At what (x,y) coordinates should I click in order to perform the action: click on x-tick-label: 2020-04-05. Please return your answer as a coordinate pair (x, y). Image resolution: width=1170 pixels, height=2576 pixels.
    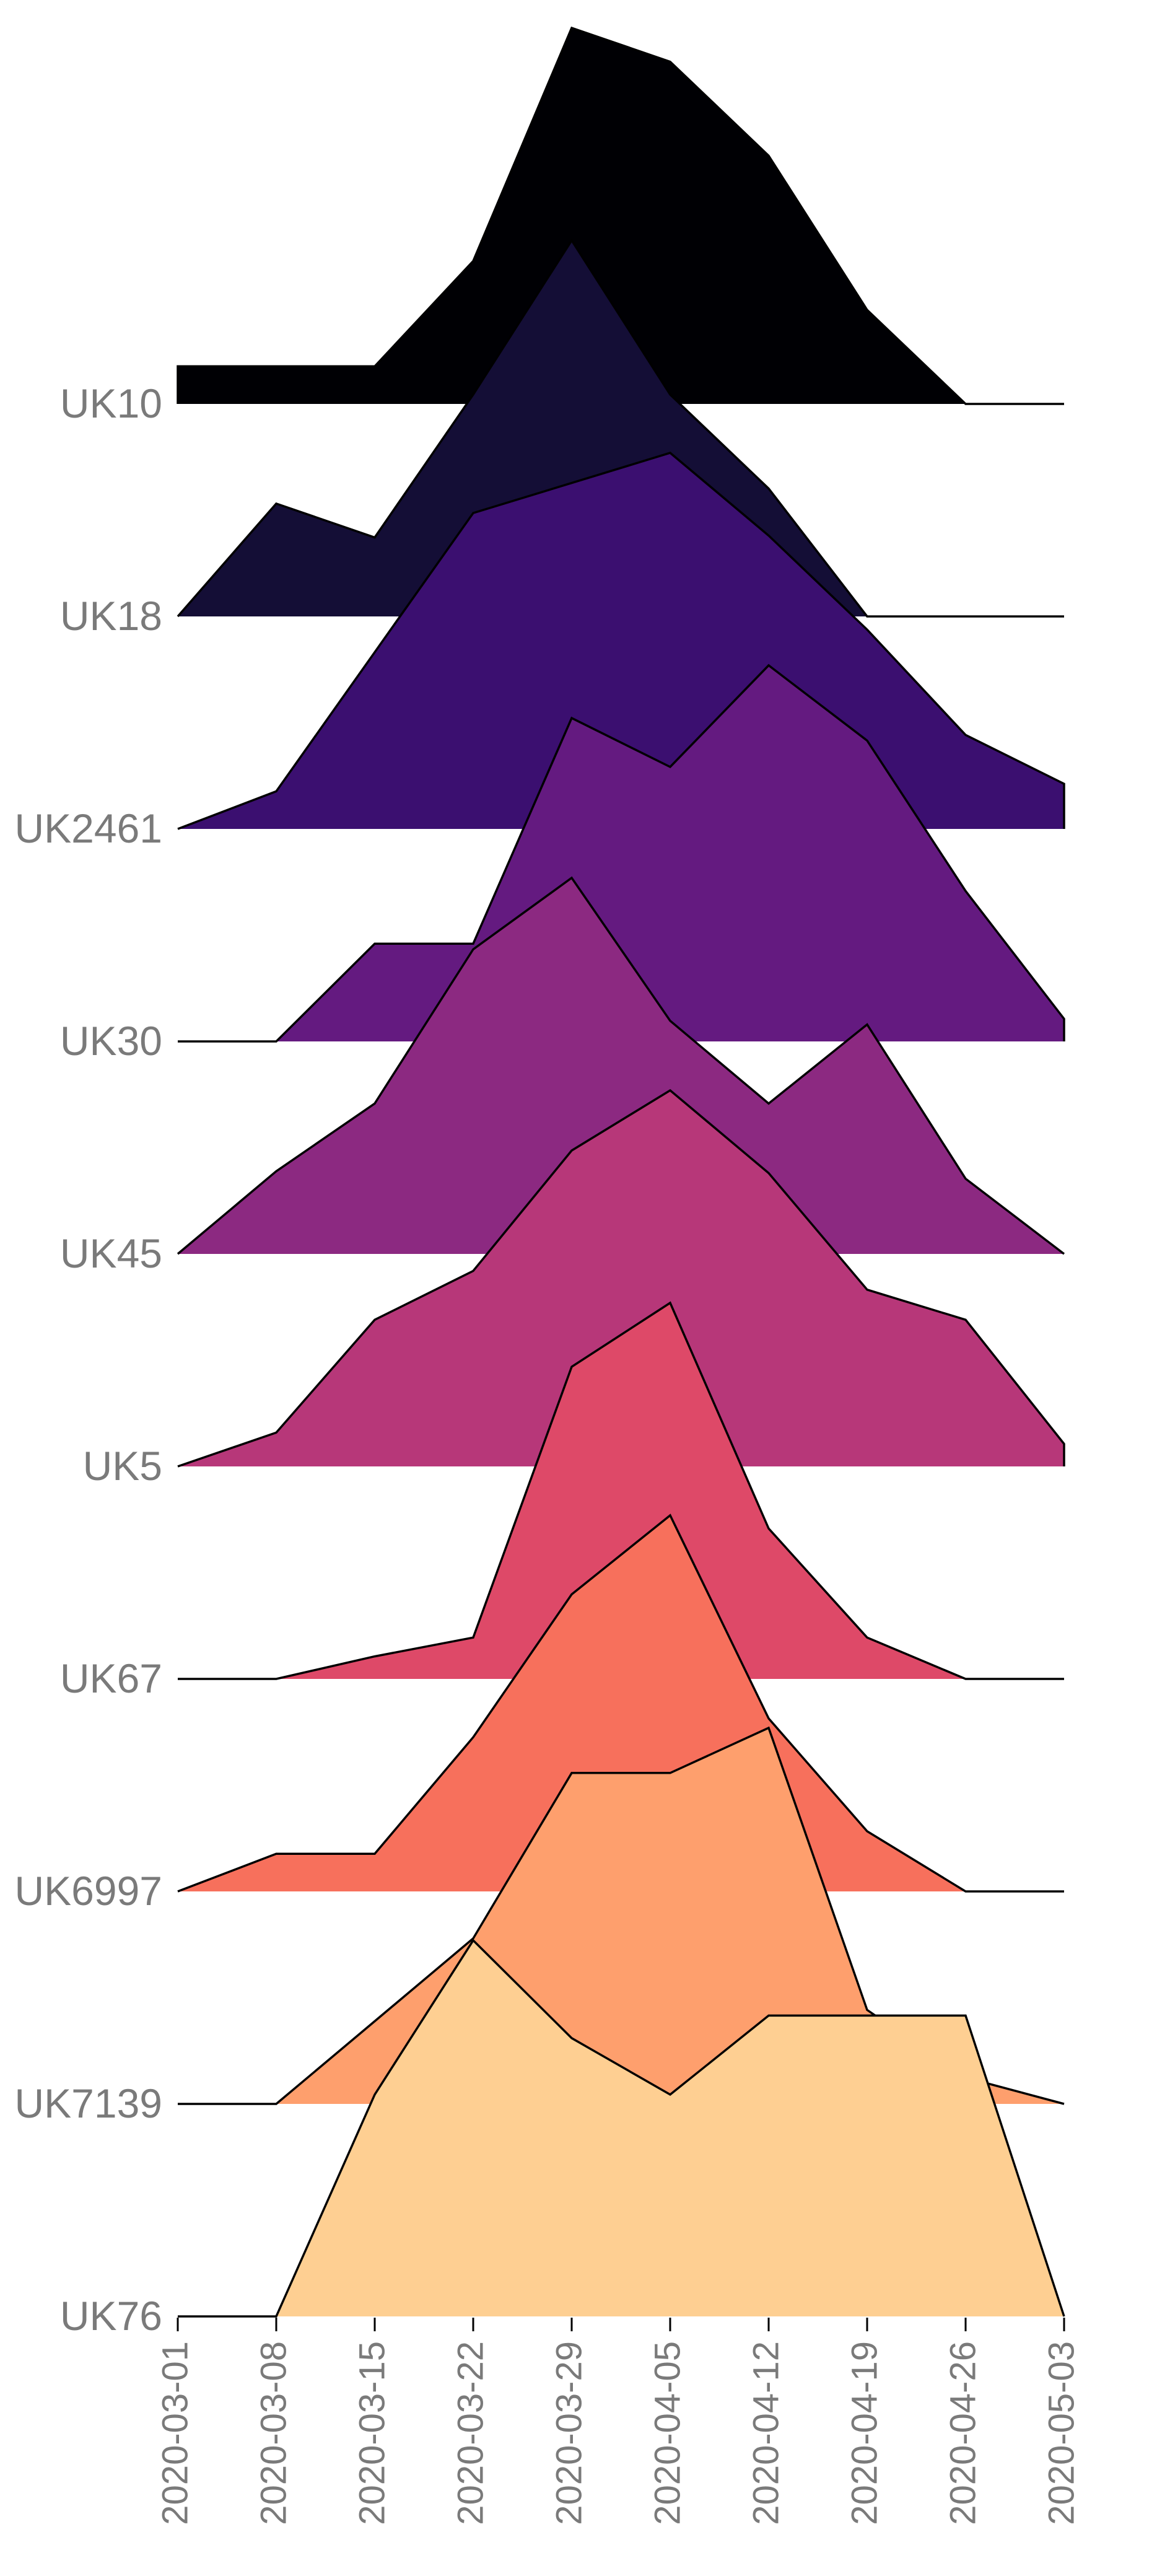
    Looking at the image, I should click on (667, 2433).